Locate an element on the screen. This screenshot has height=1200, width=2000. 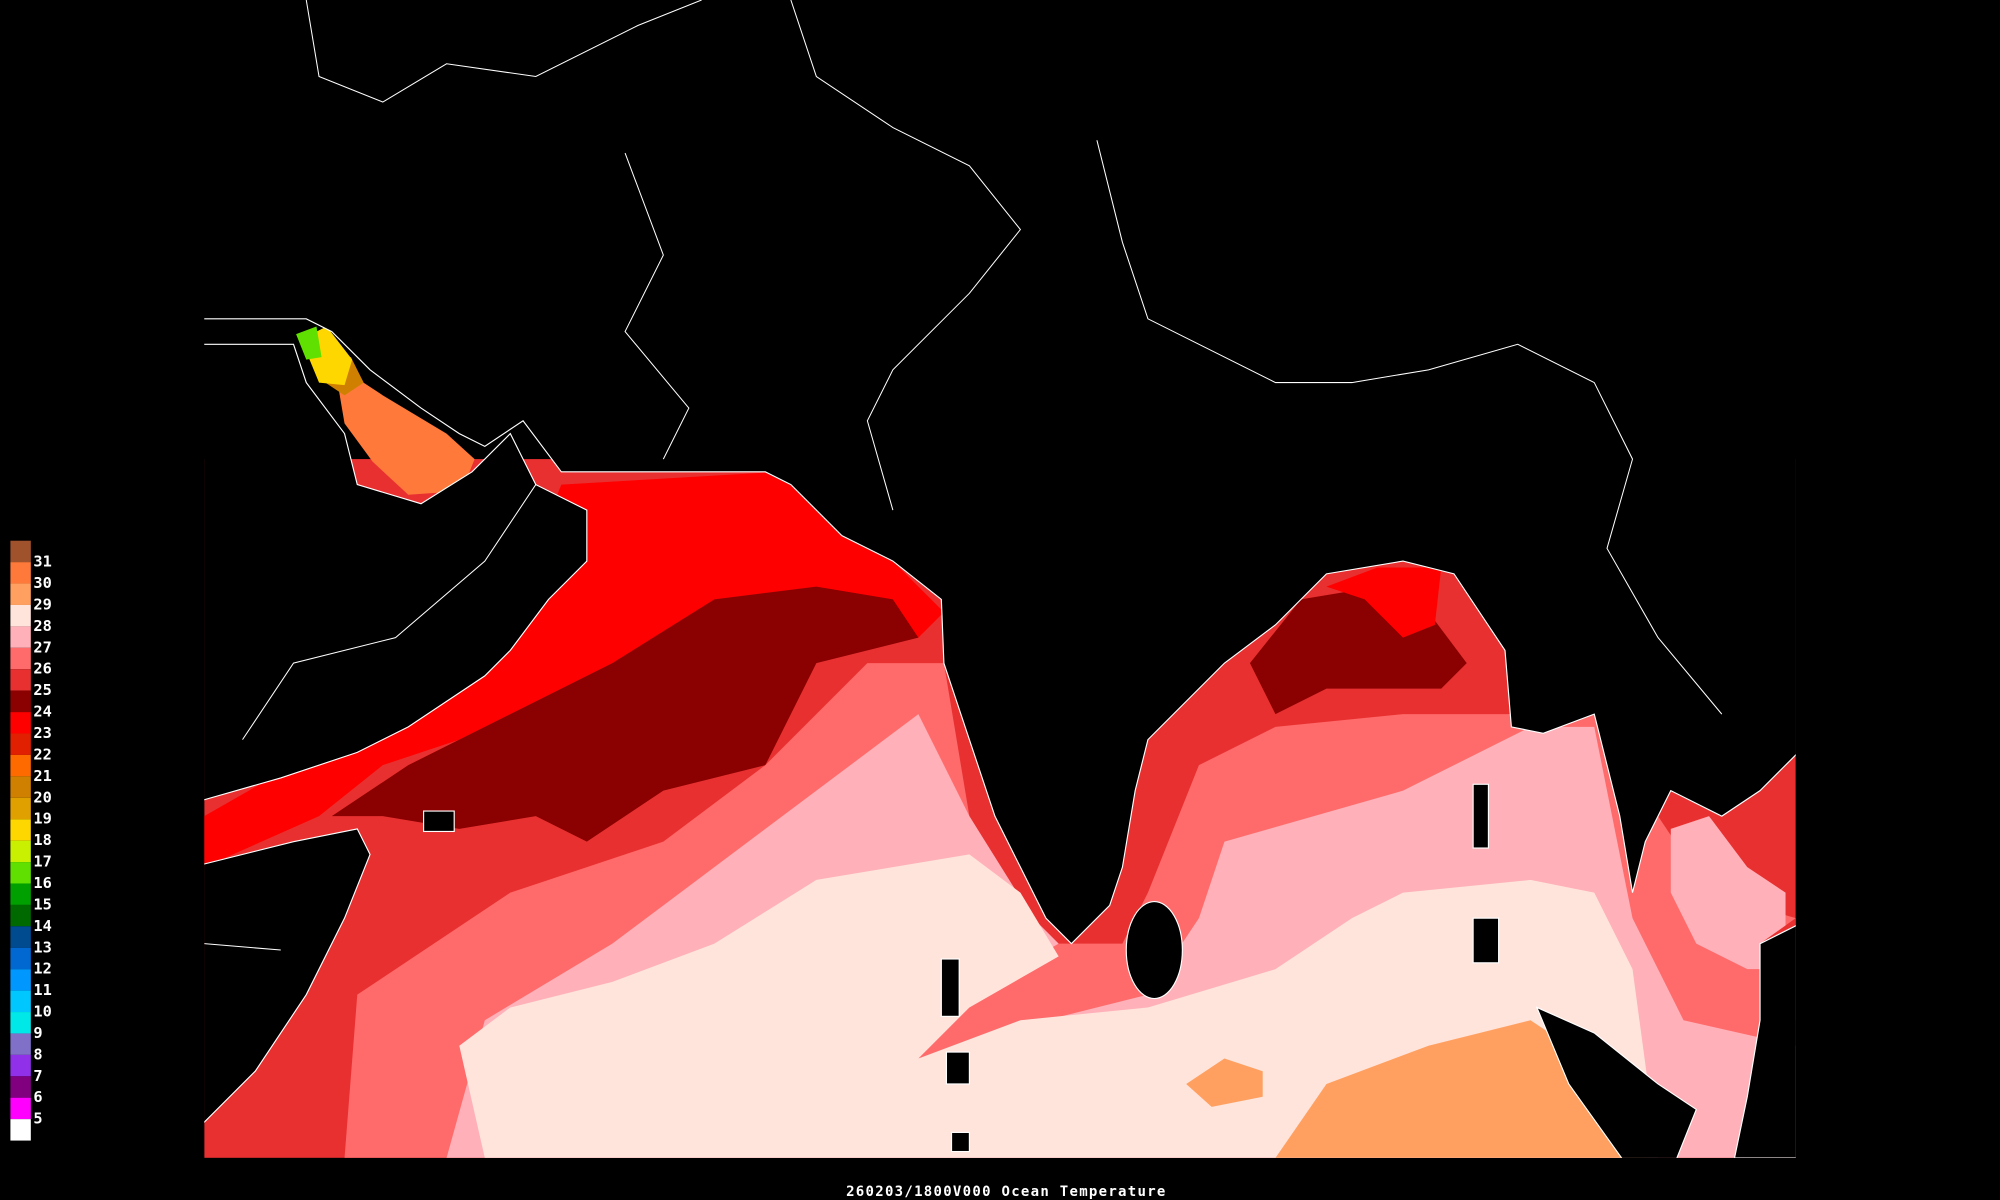
legend-label: 18 is located at coordinates (42, 840).